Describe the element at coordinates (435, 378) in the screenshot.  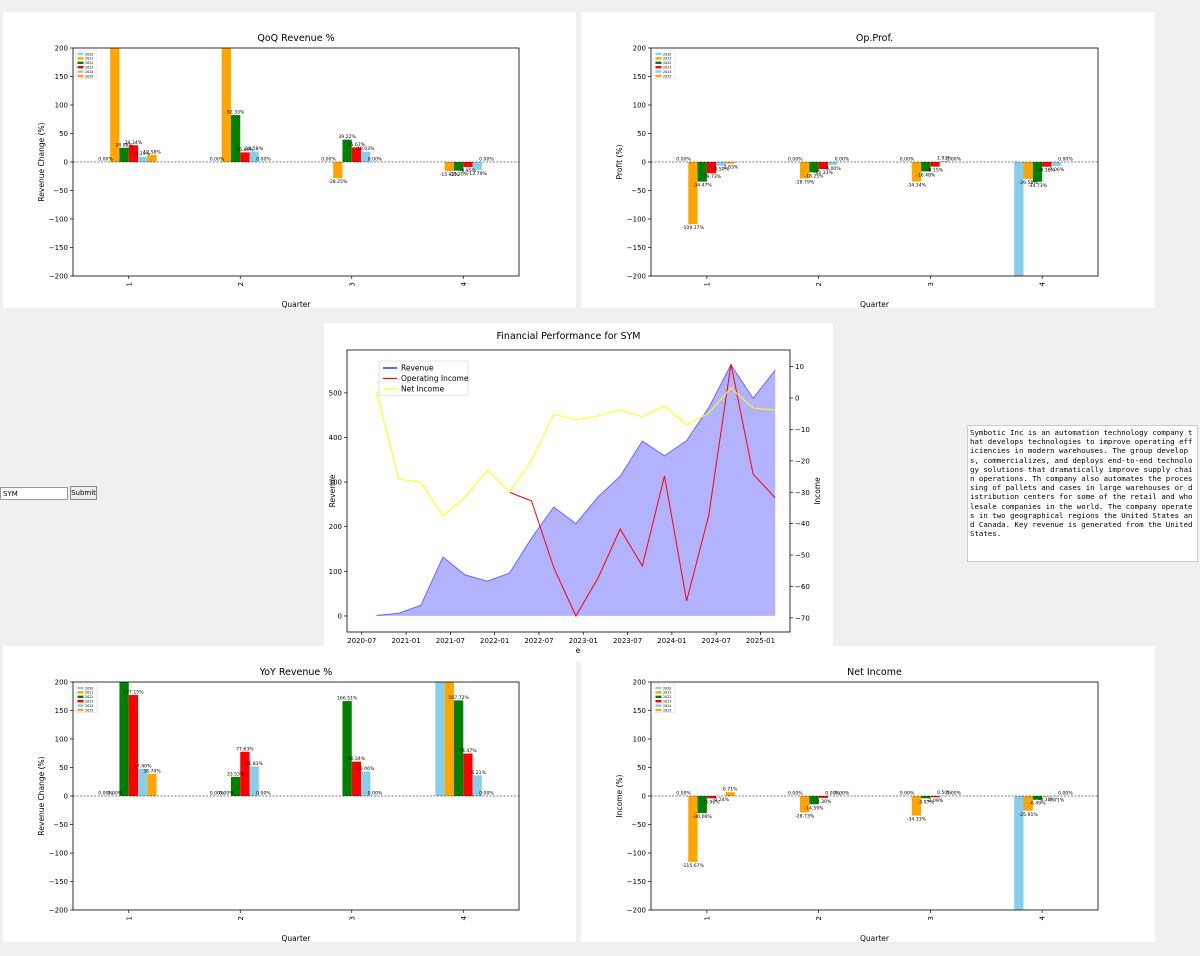
I see `legend-label: Operating Income` at that location.